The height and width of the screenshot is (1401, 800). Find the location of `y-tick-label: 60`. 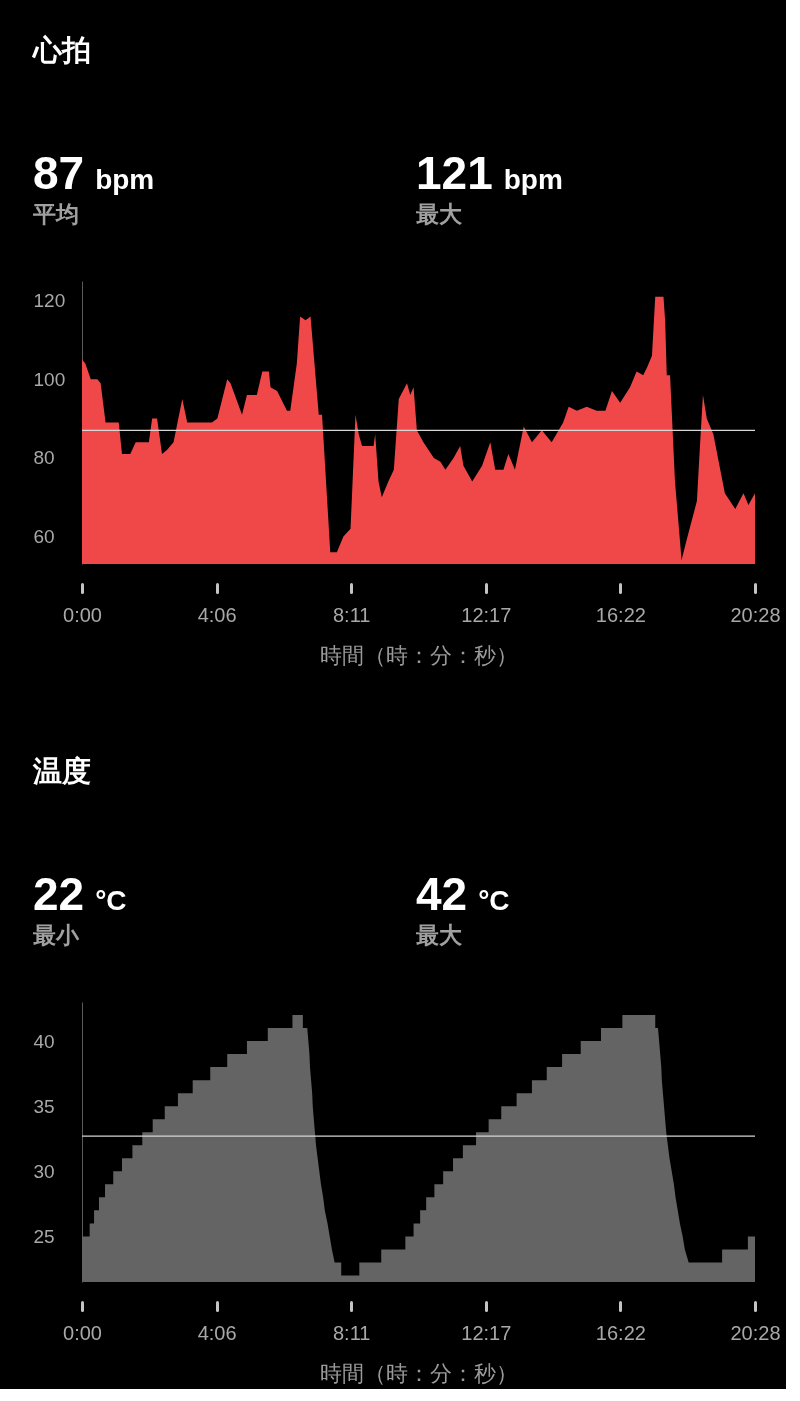

y-tick-label: 60 is located at coordinates (44, 536).